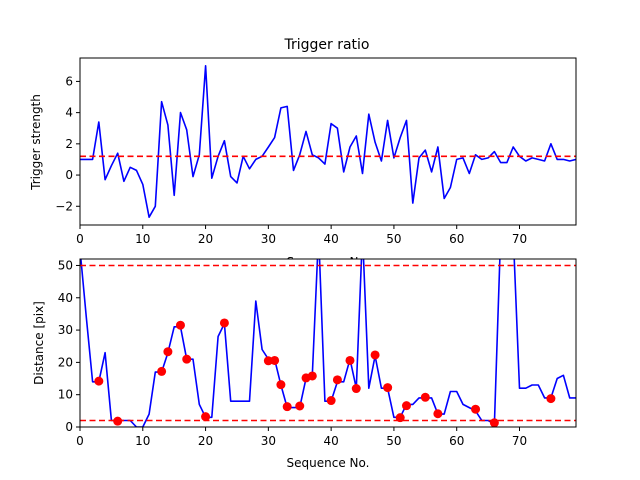  I want to click on y-tick-label: 4, so click(69, 113).